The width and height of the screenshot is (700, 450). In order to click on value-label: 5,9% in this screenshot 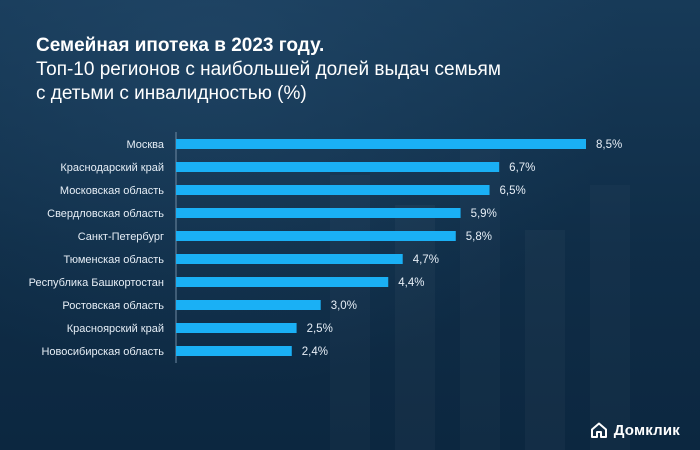, I will do `click(484, 214)`.